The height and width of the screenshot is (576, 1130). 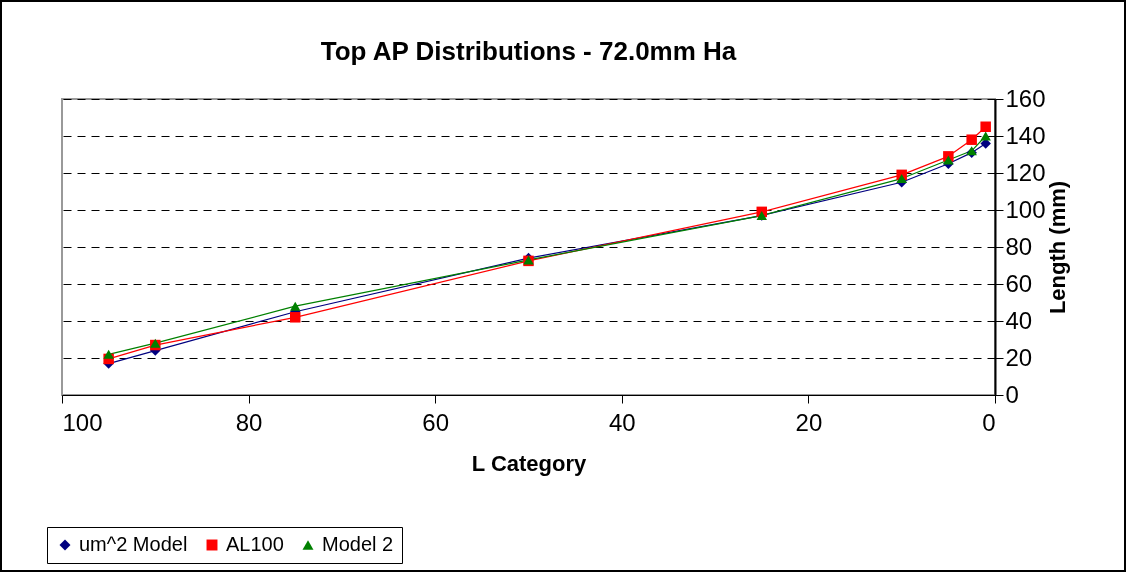 I want to click on x-tick-label: 80, so click(x=249, y=422).